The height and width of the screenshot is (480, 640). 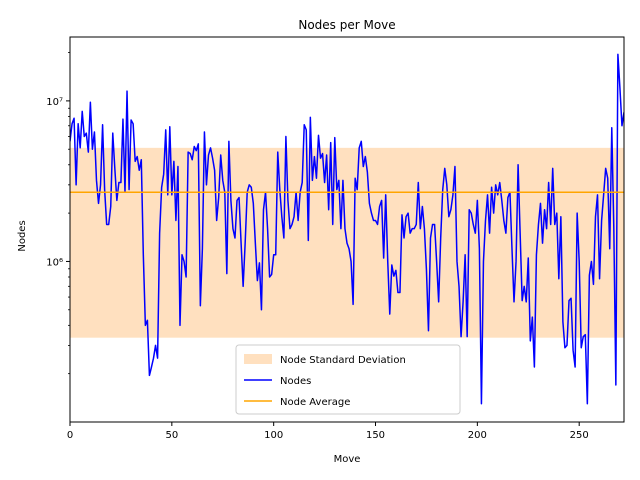 I want to click on chart-title: Nodes per Move, so click(x=346, y=25).